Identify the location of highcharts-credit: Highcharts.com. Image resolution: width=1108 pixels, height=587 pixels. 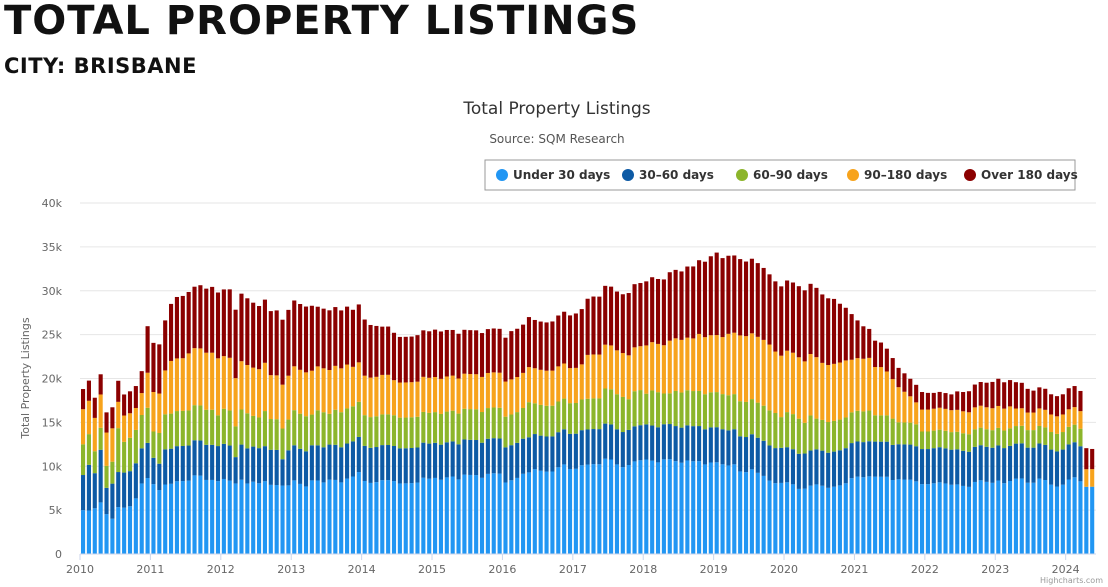
(1071, 580).